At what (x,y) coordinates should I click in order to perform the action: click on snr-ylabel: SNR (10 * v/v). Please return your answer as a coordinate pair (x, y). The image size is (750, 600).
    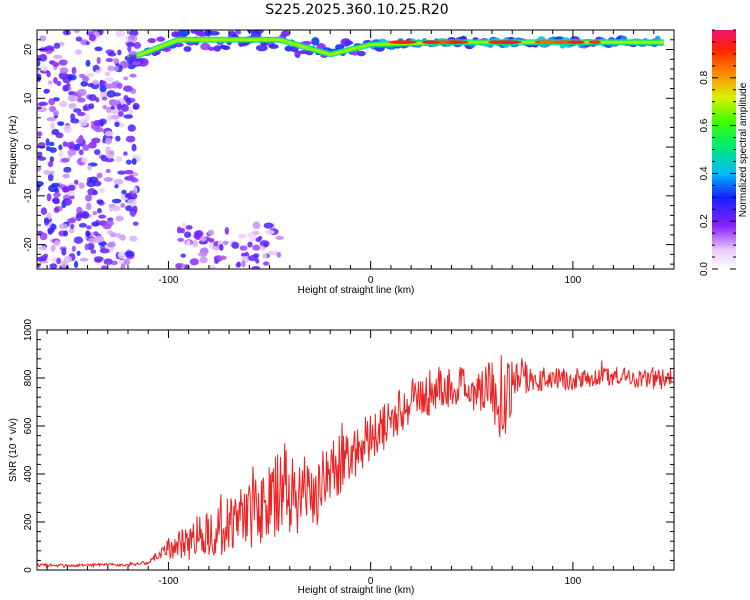
    Looking at the image, I should click on (13, 450).